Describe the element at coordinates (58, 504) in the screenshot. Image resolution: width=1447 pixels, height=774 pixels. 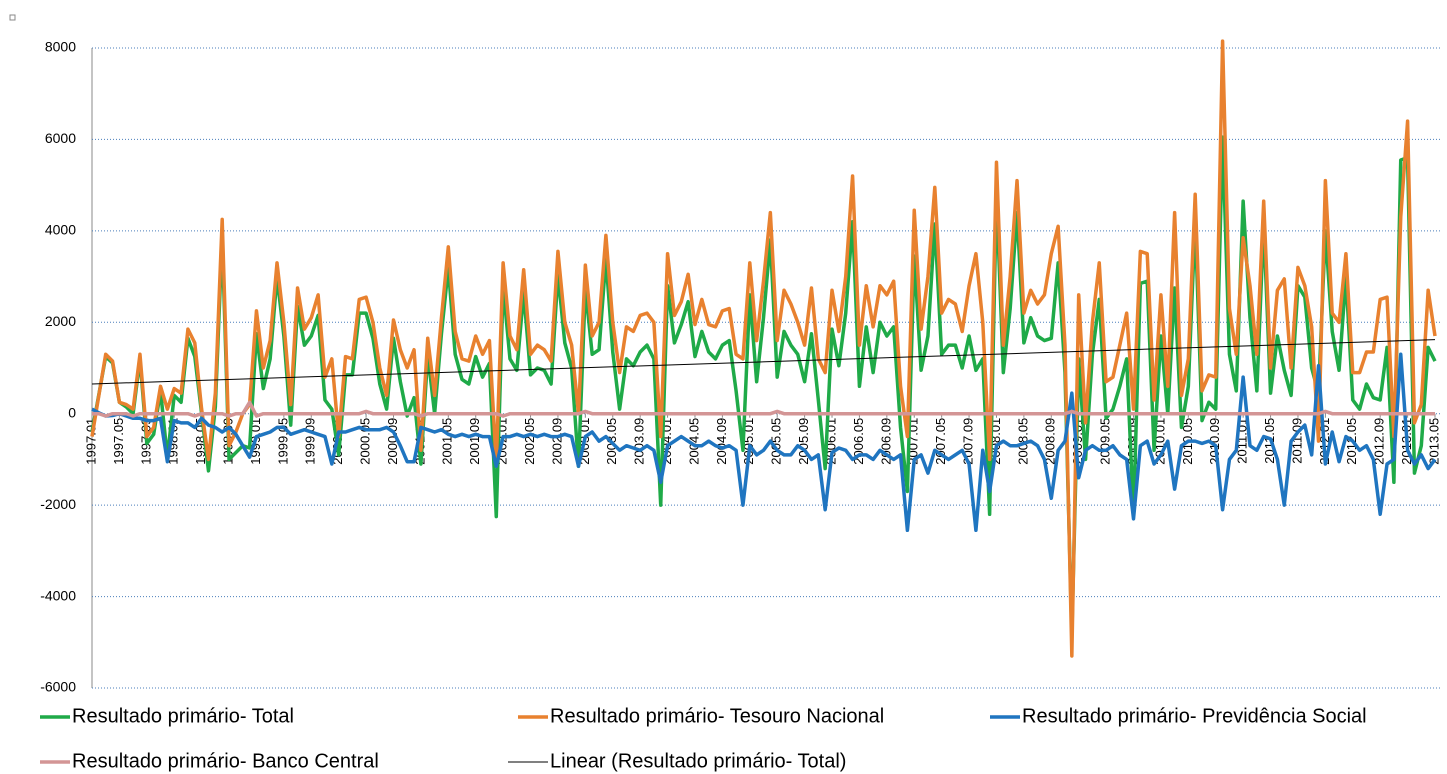
I see `y-tick-label: -2000` at that location.